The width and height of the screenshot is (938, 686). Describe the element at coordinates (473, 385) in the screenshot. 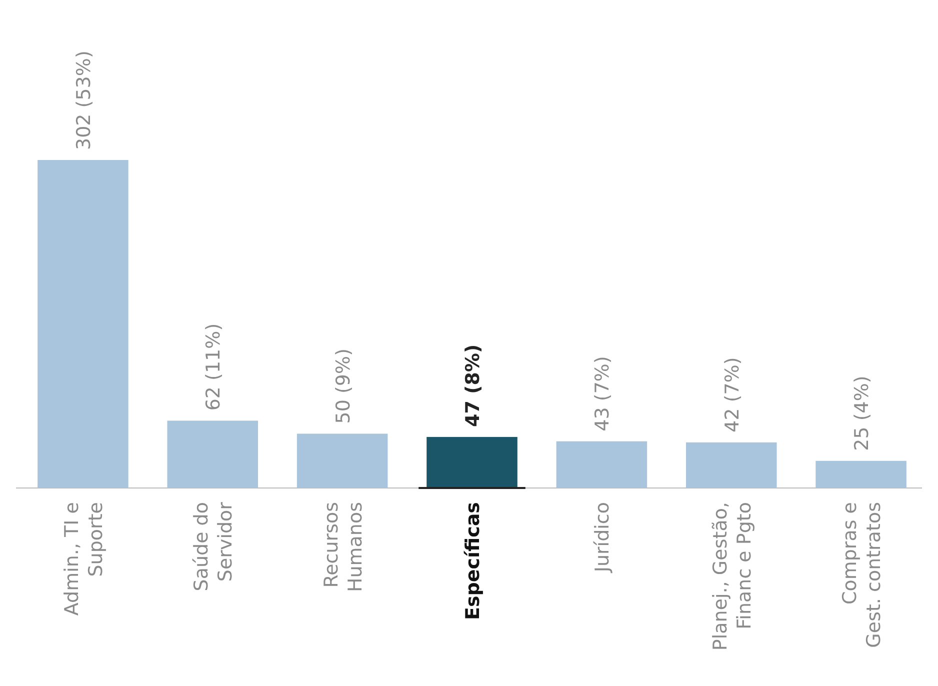

I see `data-label: 47 (8%)` at that location.